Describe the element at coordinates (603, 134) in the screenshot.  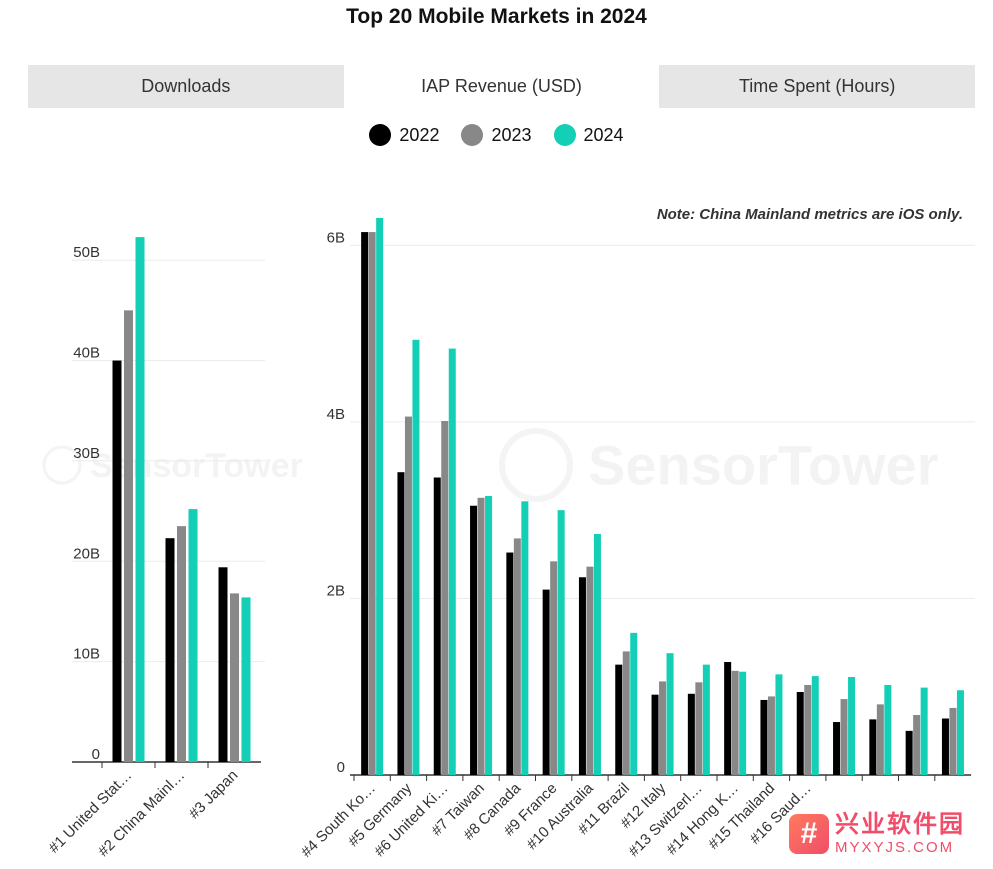
I see `legend-label-2024: 2024` at that location.